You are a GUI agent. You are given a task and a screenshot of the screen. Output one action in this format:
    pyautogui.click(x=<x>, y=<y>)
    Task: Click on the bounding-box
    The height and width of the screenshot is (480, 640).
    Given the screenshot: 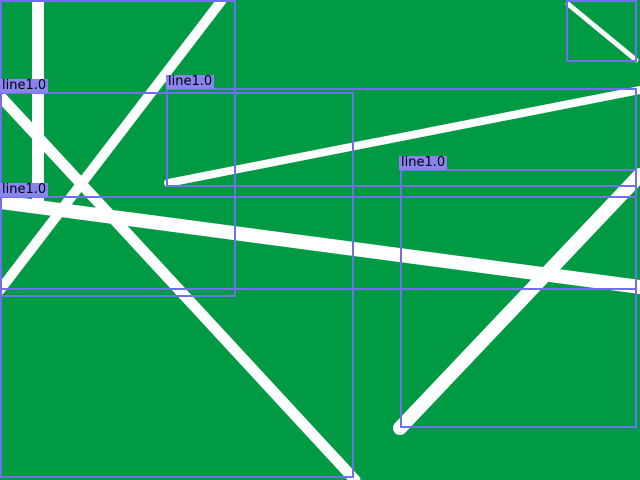 What is the action you would take?
    pyautogui.click(x=601, y=31)
    